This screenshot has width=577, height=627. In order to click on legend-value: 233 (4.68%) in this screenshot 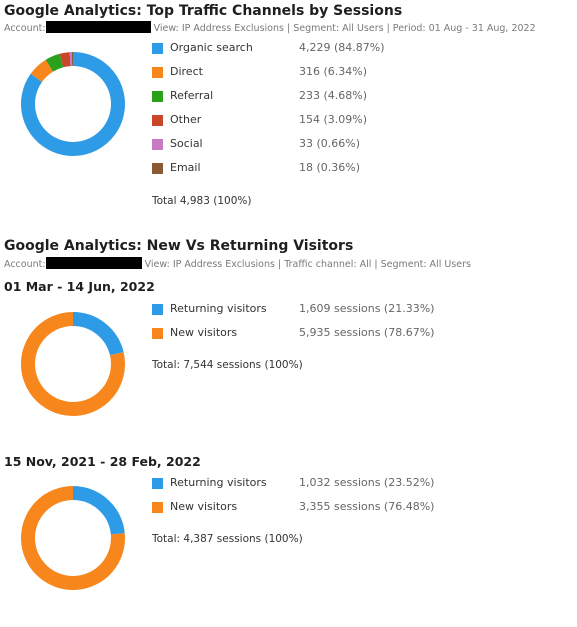, I will do `click(333, 95)`.